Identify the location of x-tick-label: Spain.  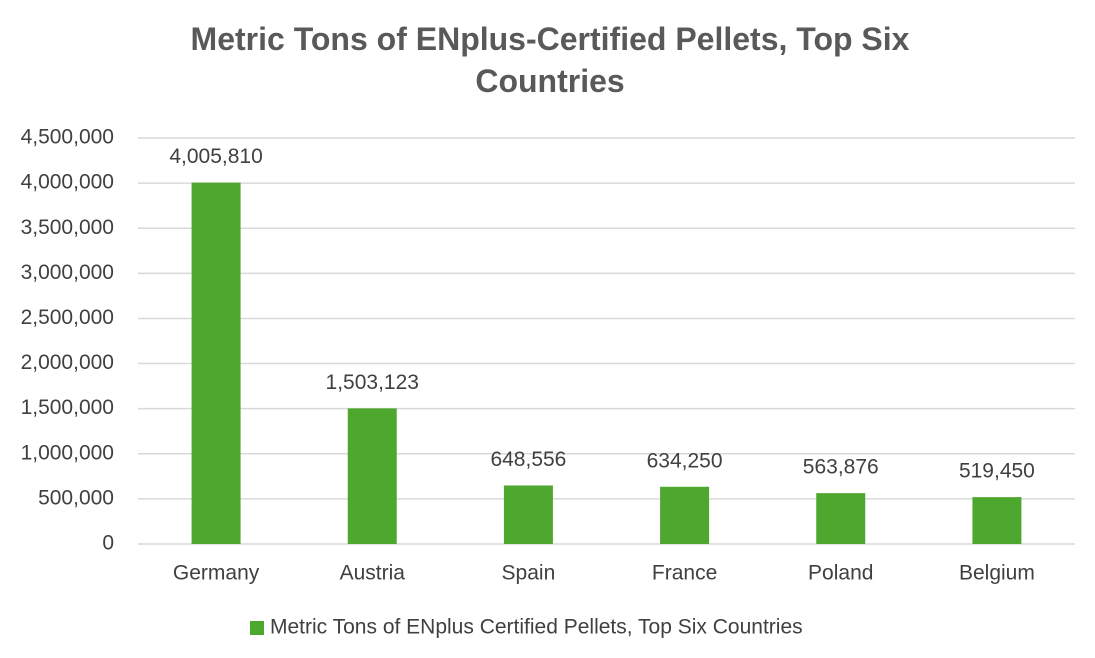
(529, 573).